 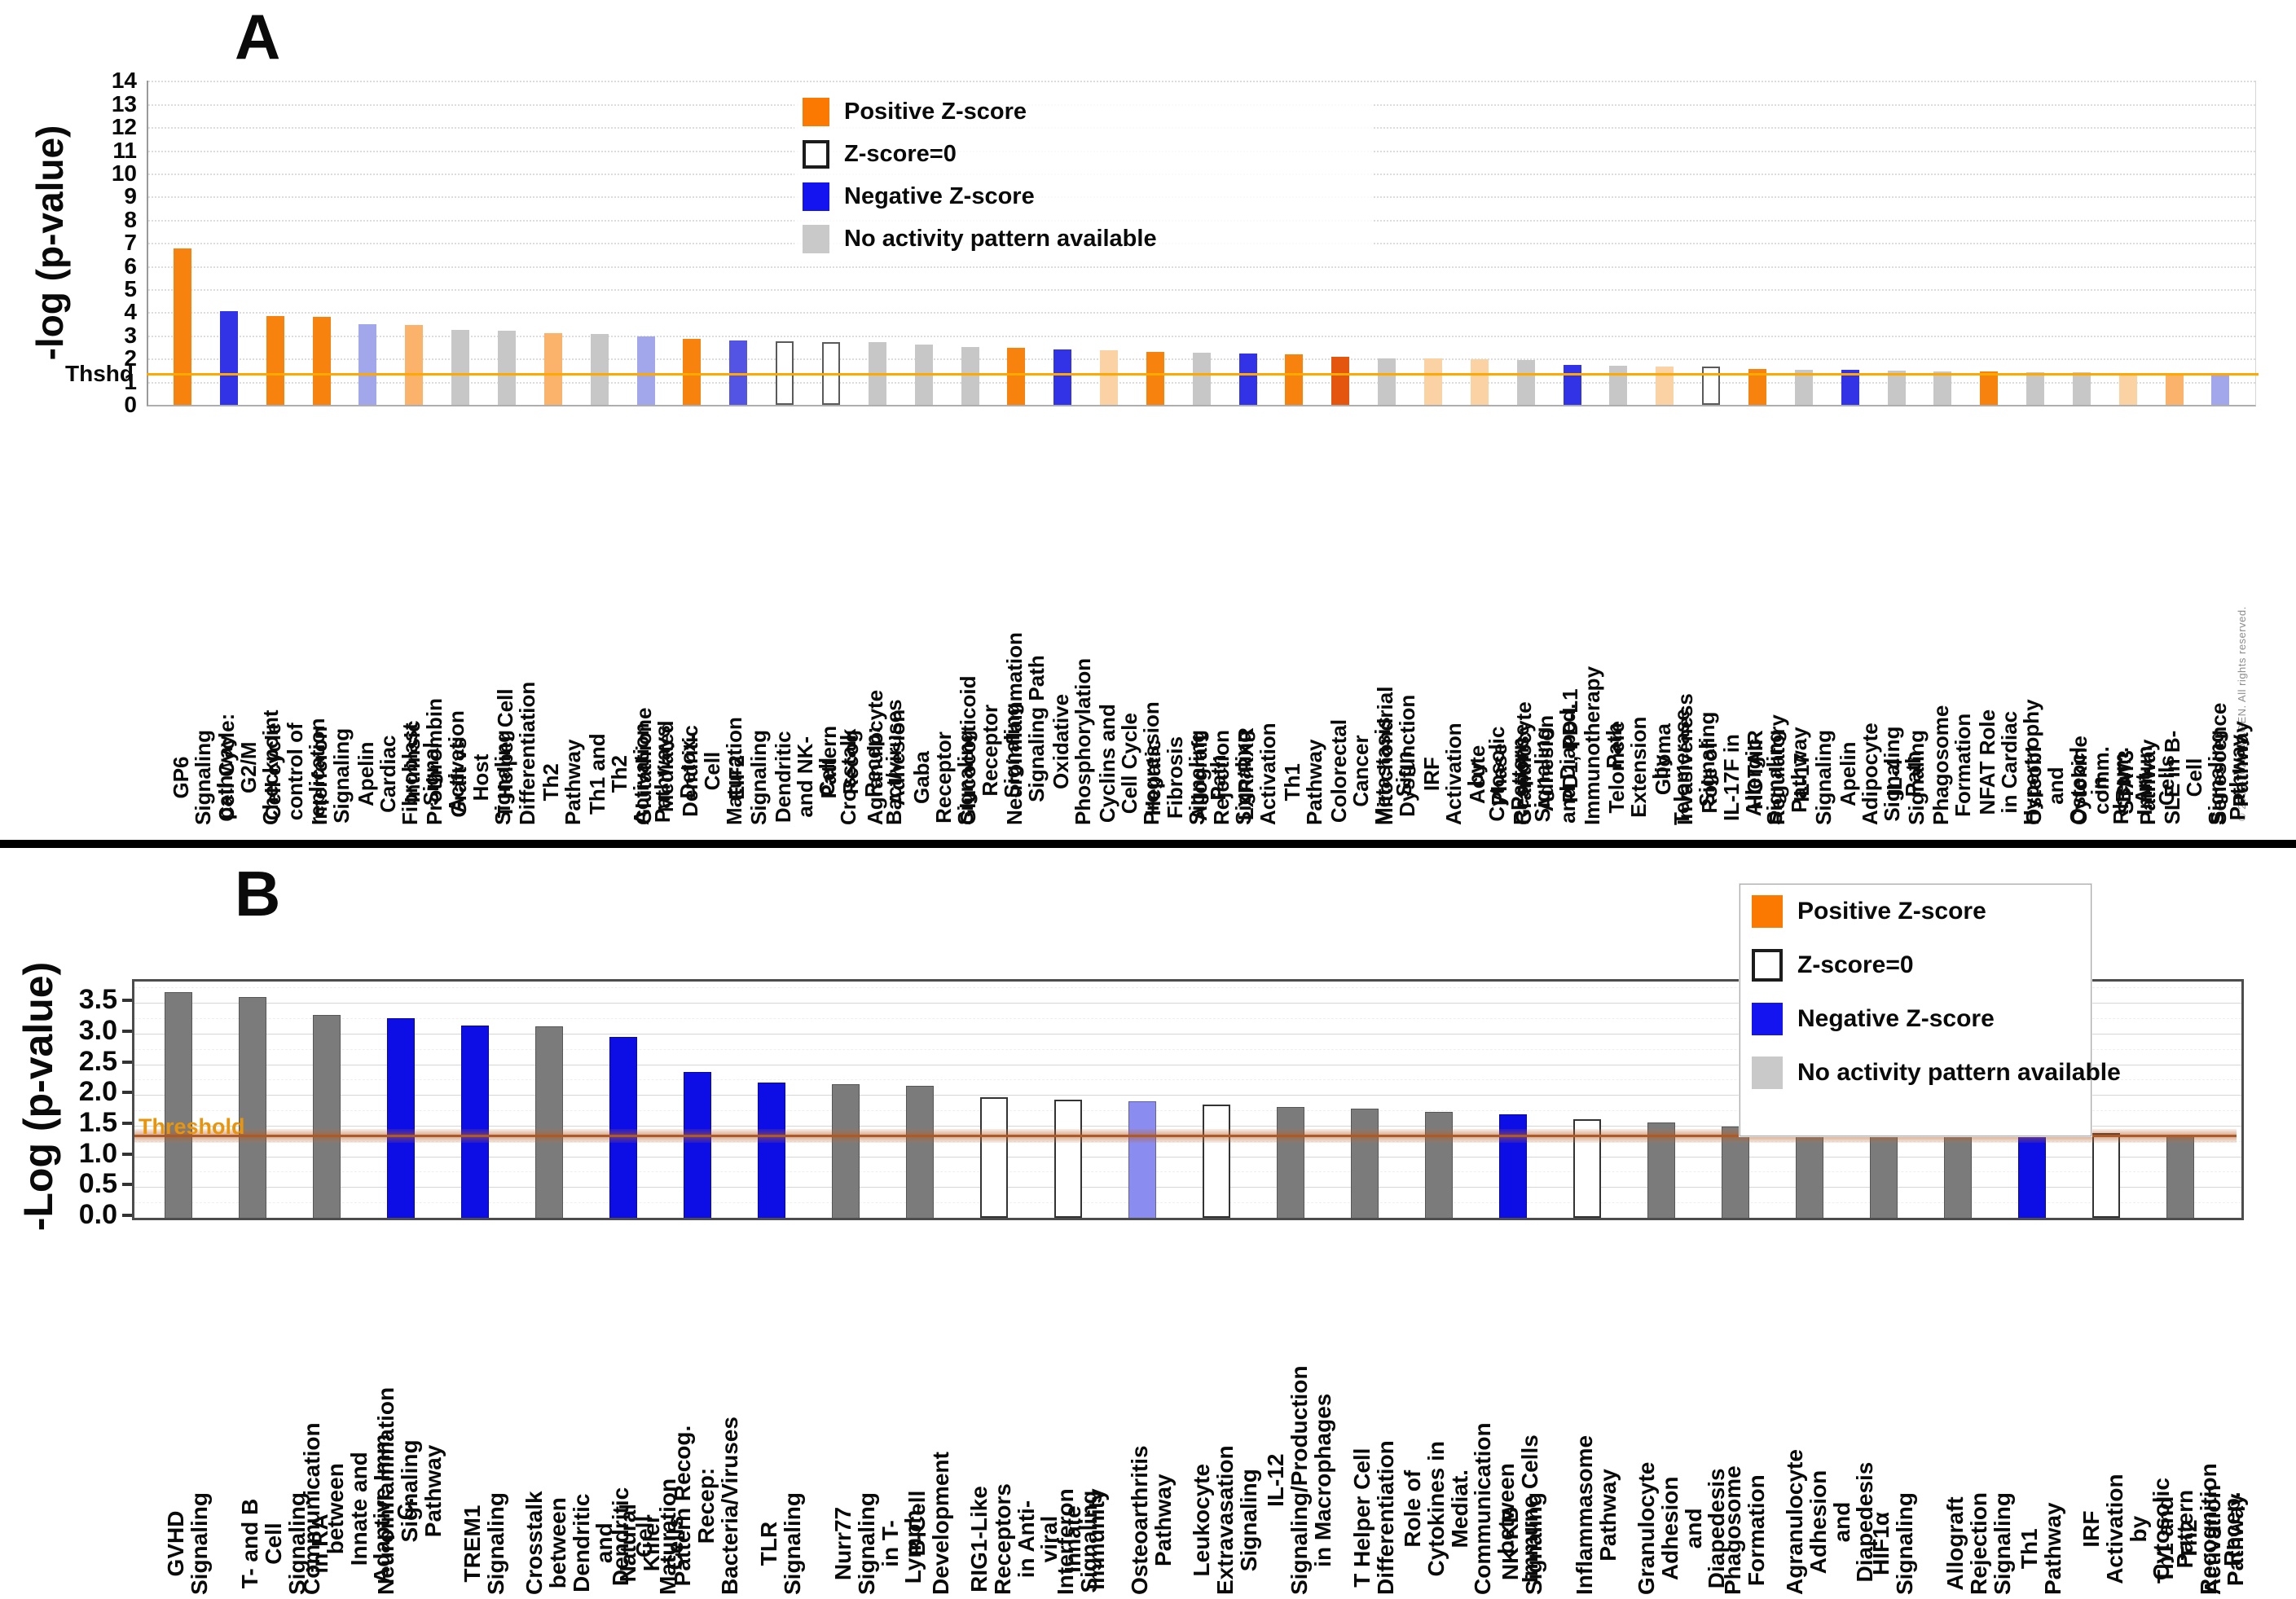 I want to click on x-axis-label-text: Oxidative Phosphorylation, so click(x=1071, y=741).